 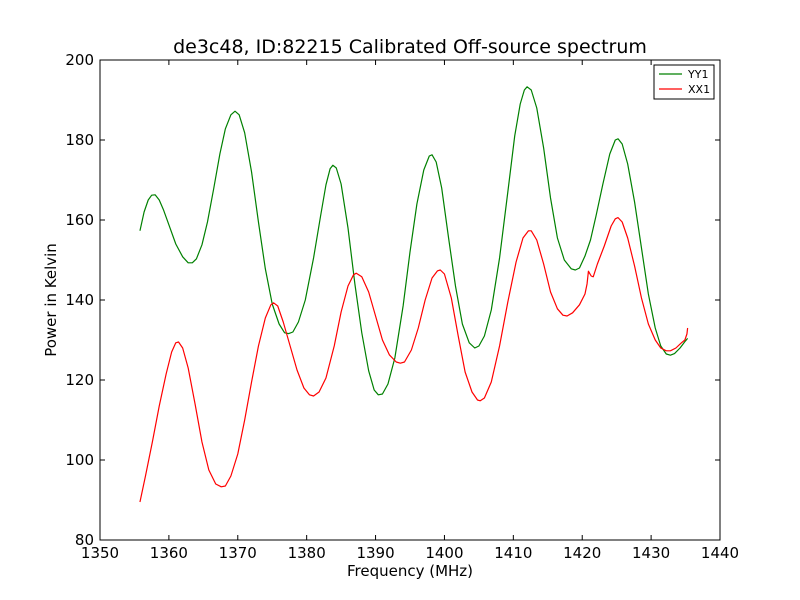 What do you see at coordinates (169, 553) in the screenshot?
I see `x-tick-label: 1360` at bounding box center [169, 553].